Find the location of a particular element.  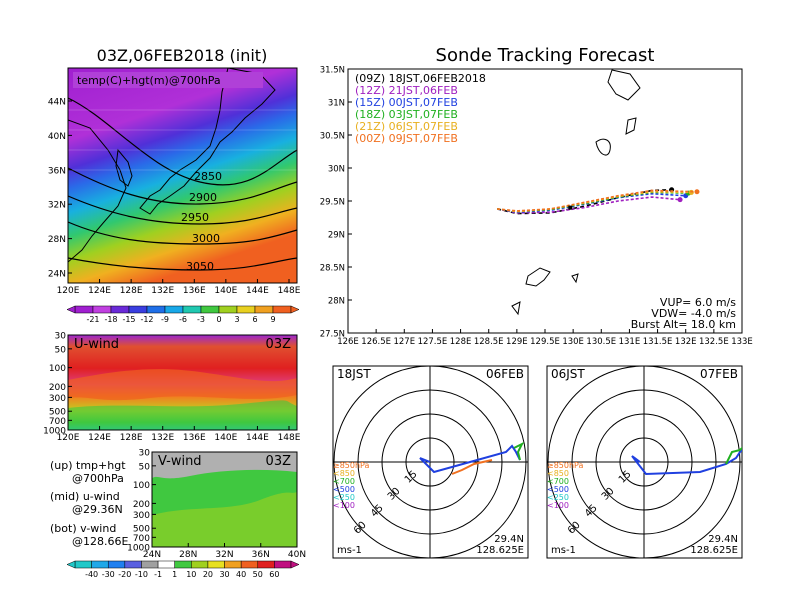

temp-map-frame is located at coordinates (182, 175).